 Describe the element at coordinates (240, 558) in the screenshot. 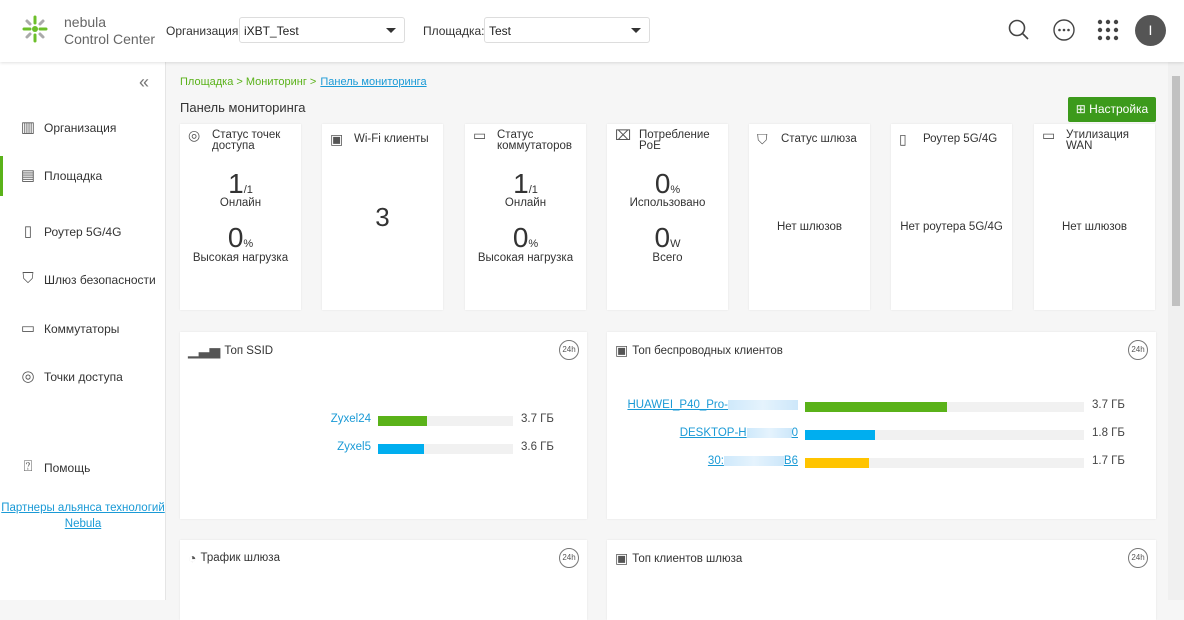

I see `panel-title: Трафик шлюза` at that location.